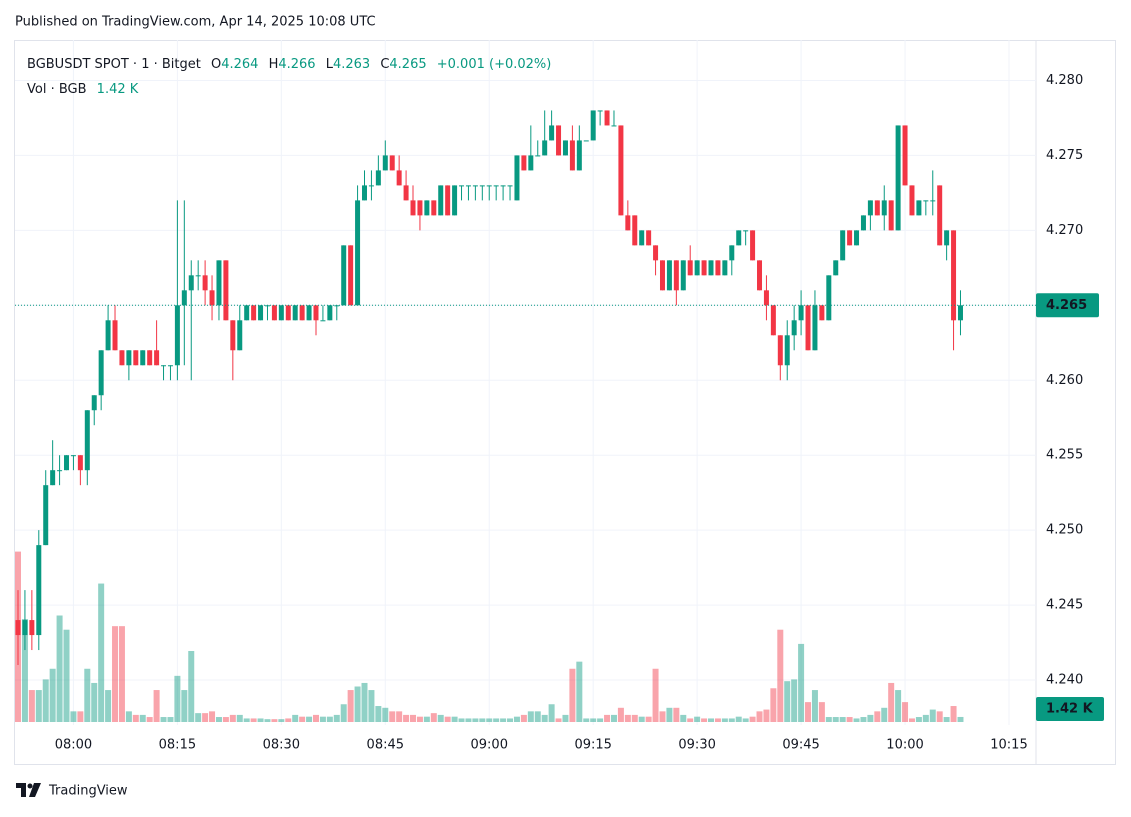 The image size is (1131, 817). What do you see at coordinates (1070, 709) in the screenshot?
I see `last-volume-box` at bounding box center [1070, 709].